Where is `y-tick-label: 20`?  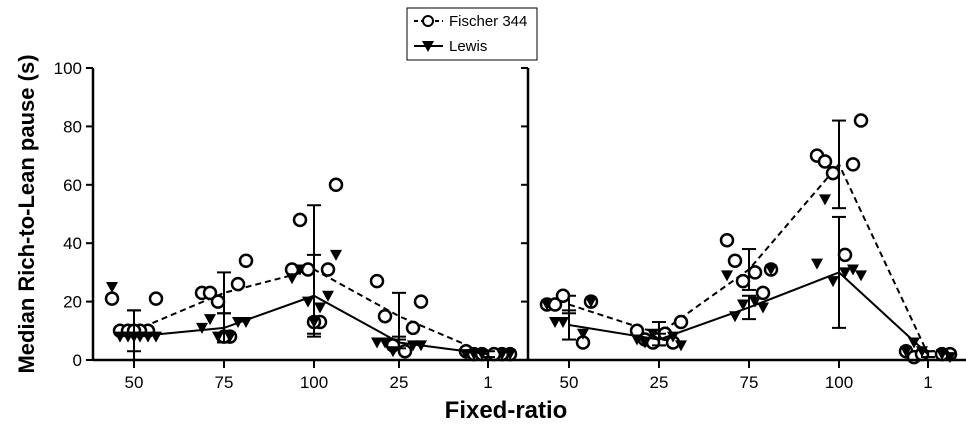 y-tick-label: 20 is located at coordinates (72, 302).